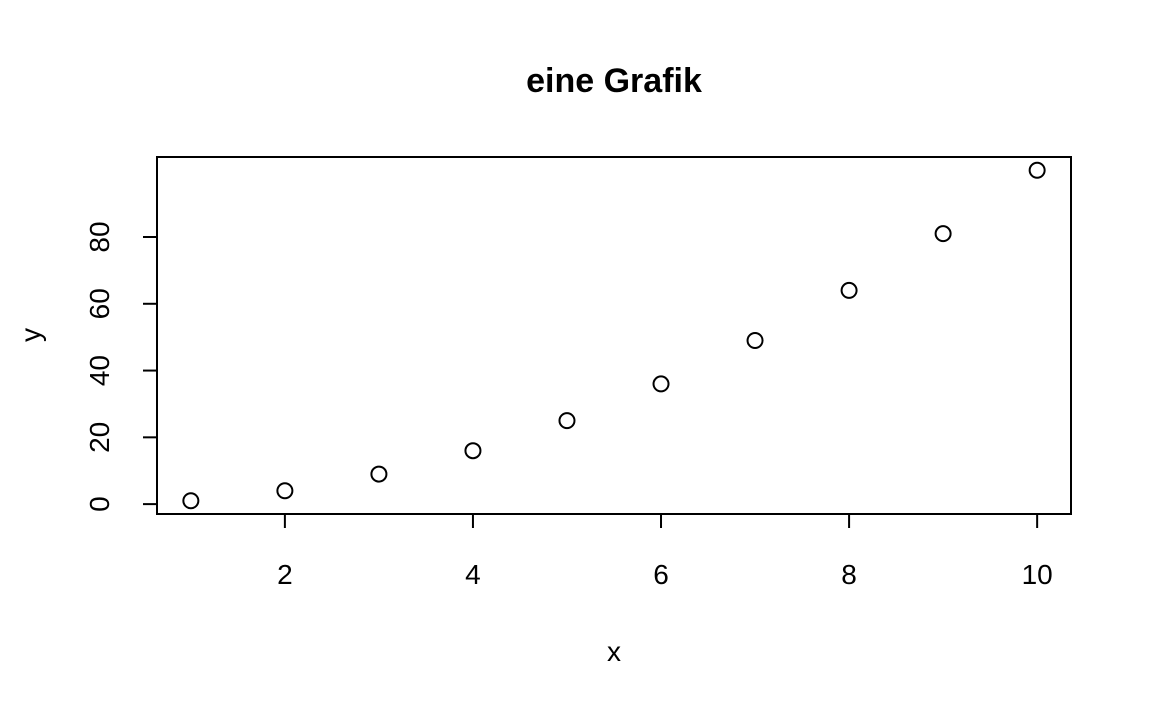 Image resolution: width=1152 pixels, height=711 pixels. Describe the element at coordinates (99, 504) in the screenshot. I see `y-tick-label: 0` at that location.